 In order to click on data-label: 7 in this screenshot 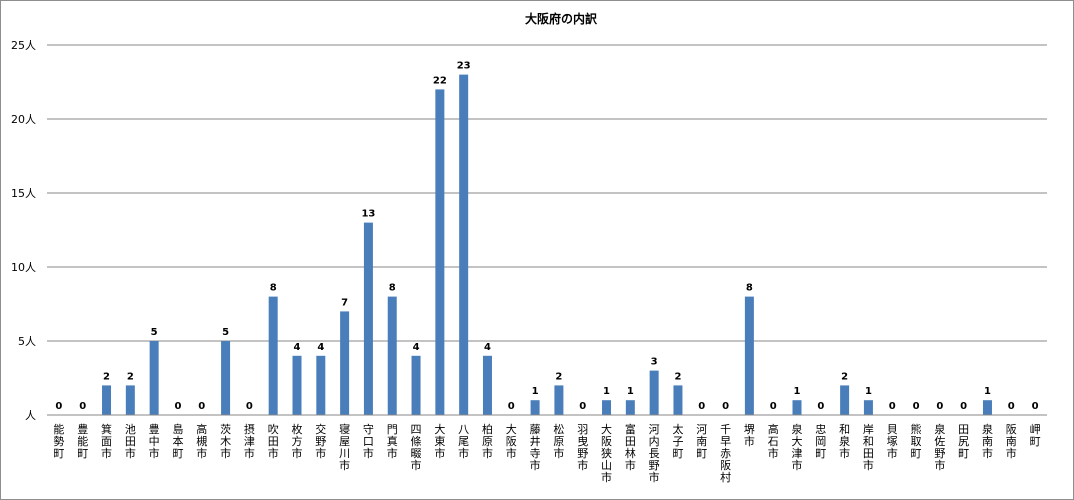, I will do `click(344, 302)`.